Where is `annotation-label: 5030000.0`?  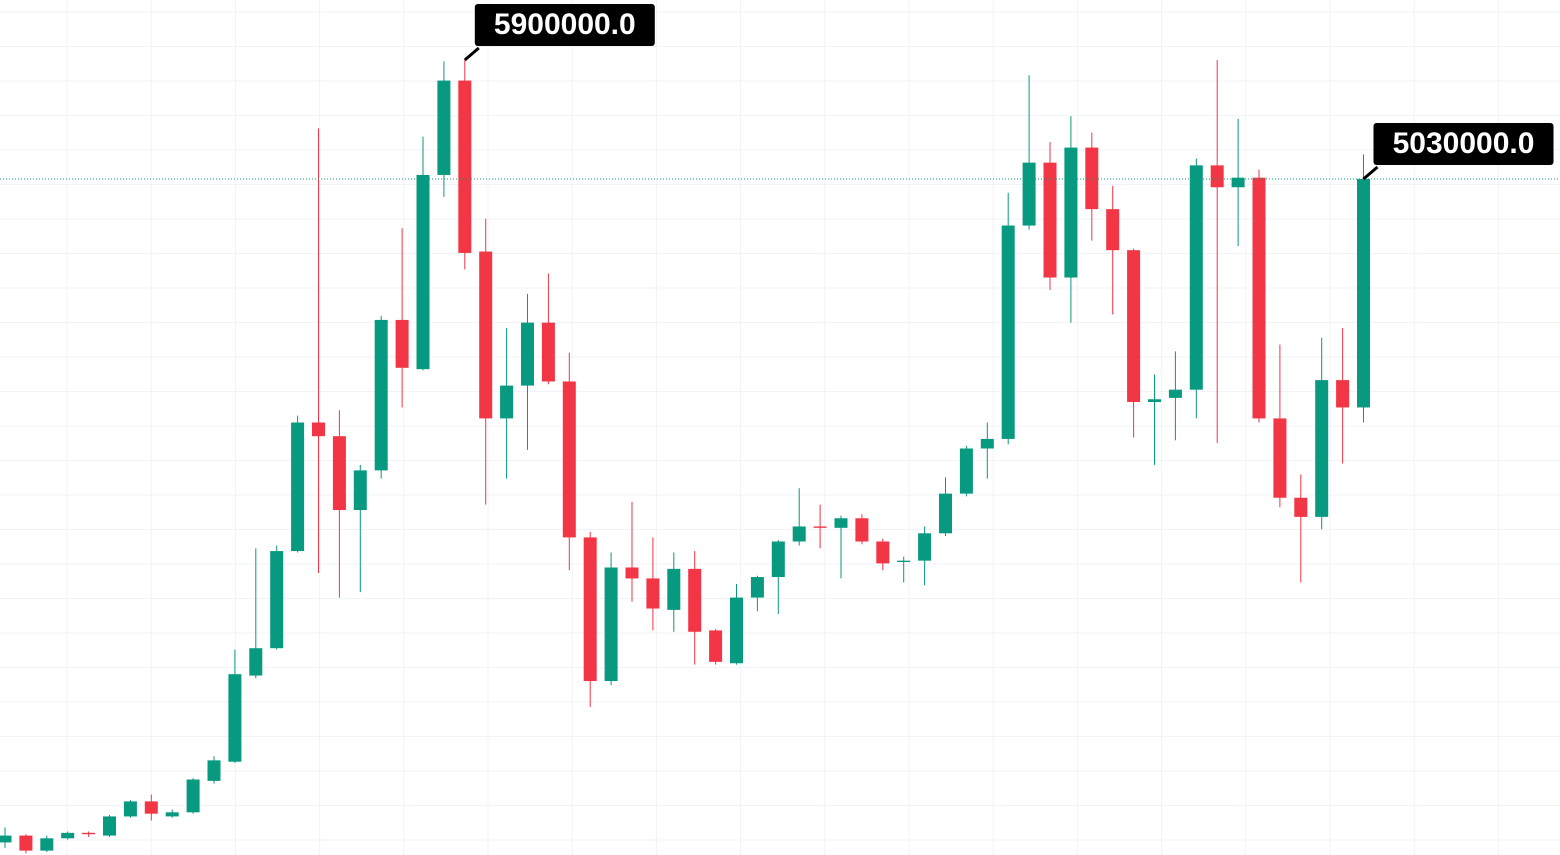
annotation-label: 5030000.0 is located at coordinates (1464, 143).